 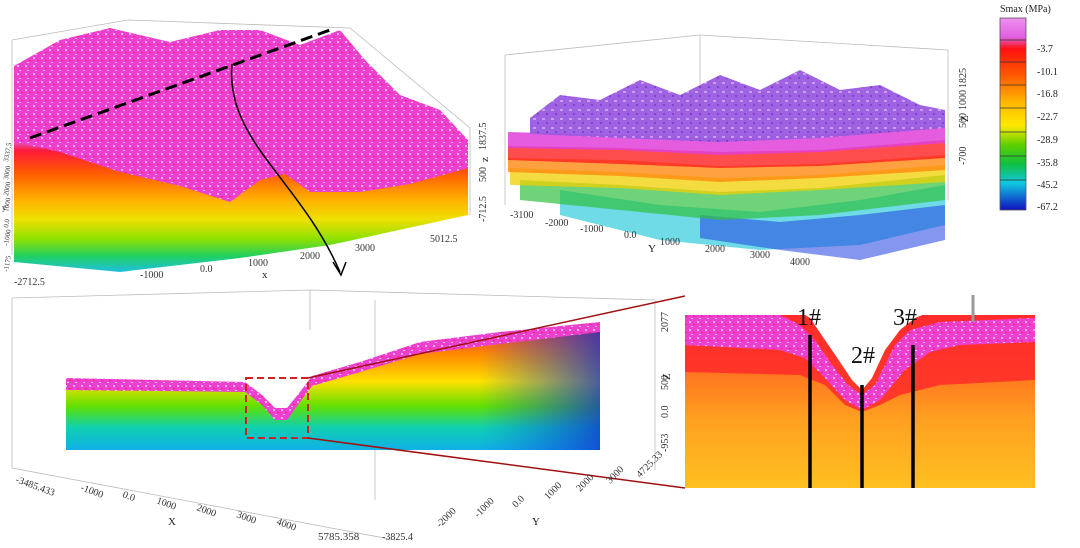 What do you see at coordinates (760, 255) in the screenshot?
I see `tr-y-tick: 3000` at bounding box center [760, 255].